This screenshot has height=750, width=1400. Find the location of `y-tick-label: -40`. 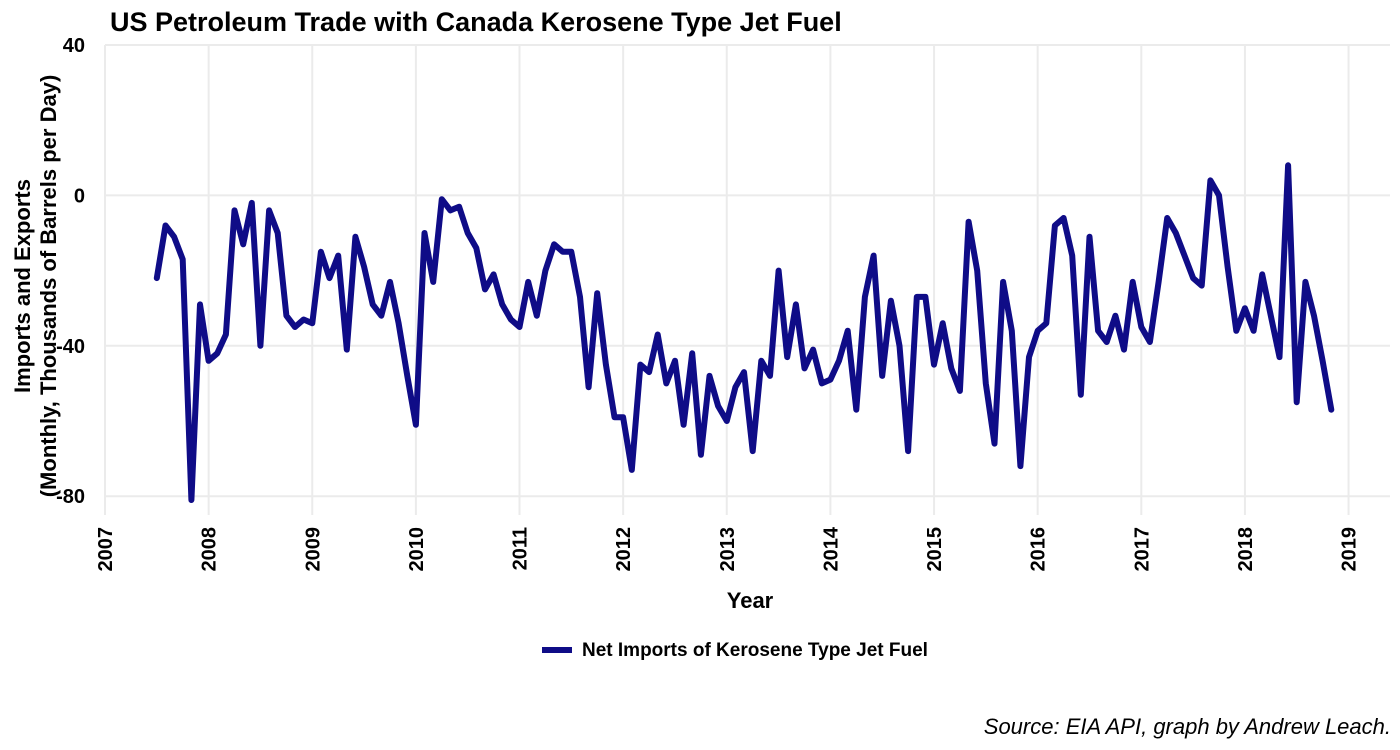

y-tick-label: -40 is located at coordinates (70, 347).